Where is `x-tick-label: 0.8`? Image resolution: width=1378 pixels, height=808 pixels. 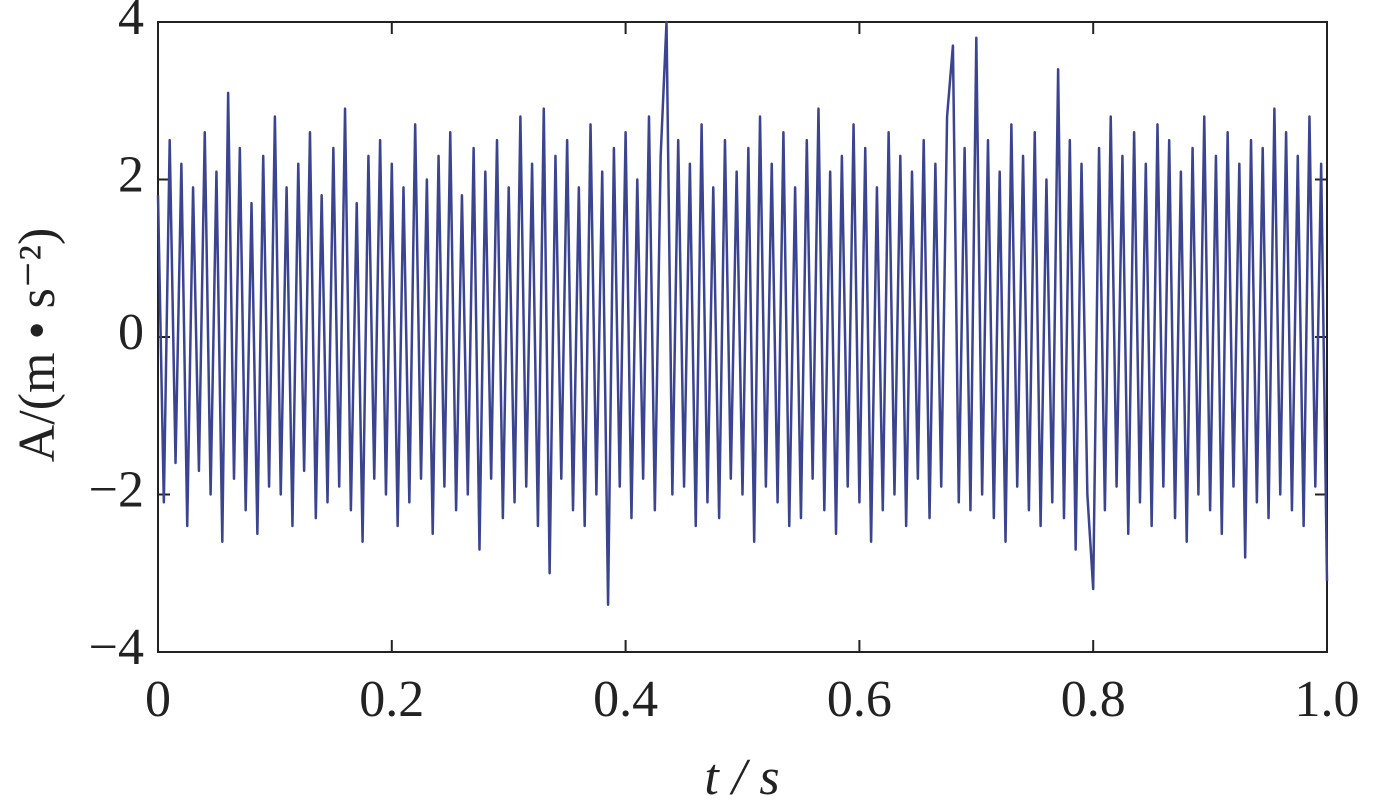
x-tick-label: 0.8 is located at coordinates (1093, 699).